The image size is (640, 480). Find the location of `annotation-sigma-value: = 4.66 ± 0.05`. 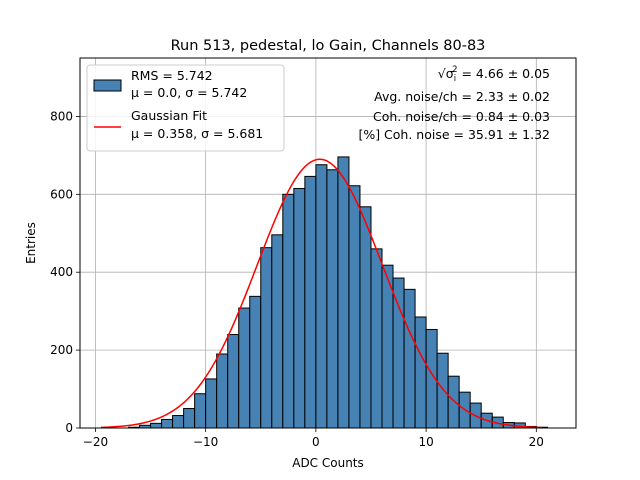

annotation-sigma-value: = 4.66 ± 0.05 is located at coordinates (503, 73).